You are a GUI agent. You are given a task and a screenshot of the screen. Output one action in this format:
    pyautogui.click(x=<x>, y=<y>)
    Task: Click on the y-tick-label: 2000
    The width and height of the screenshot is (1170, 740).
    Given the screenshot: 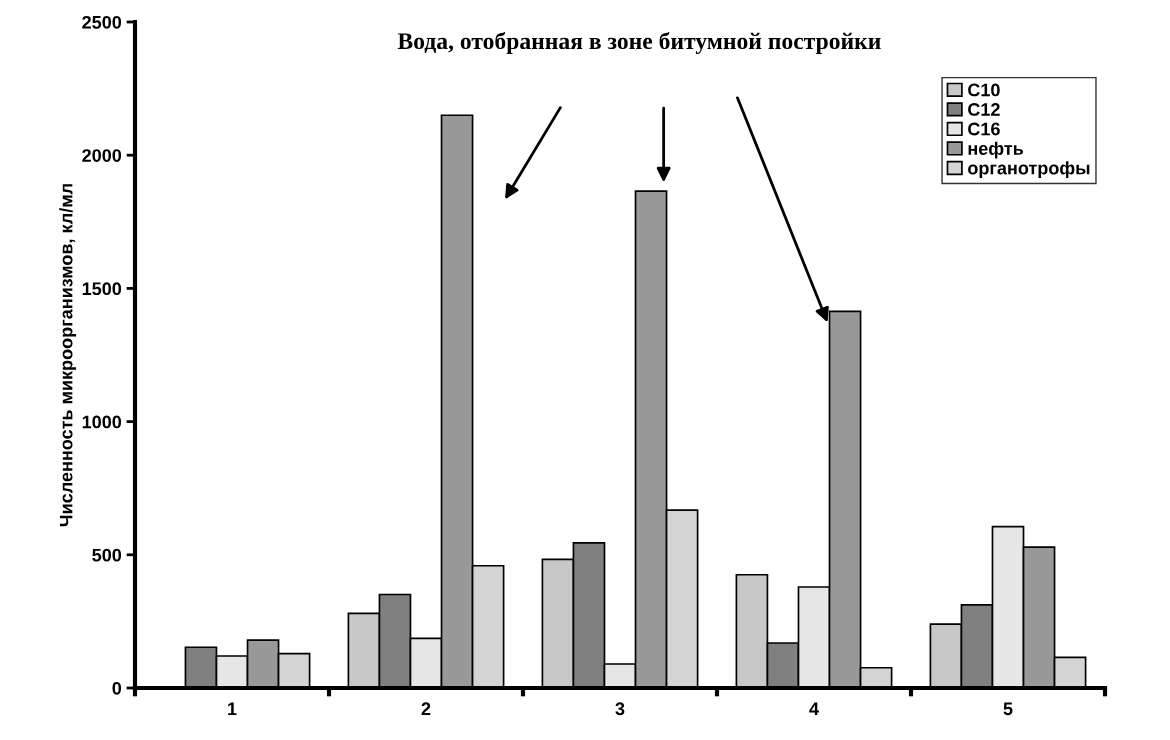 What is the action you would take?
    pyautogui.click(x=102, y=155)
    